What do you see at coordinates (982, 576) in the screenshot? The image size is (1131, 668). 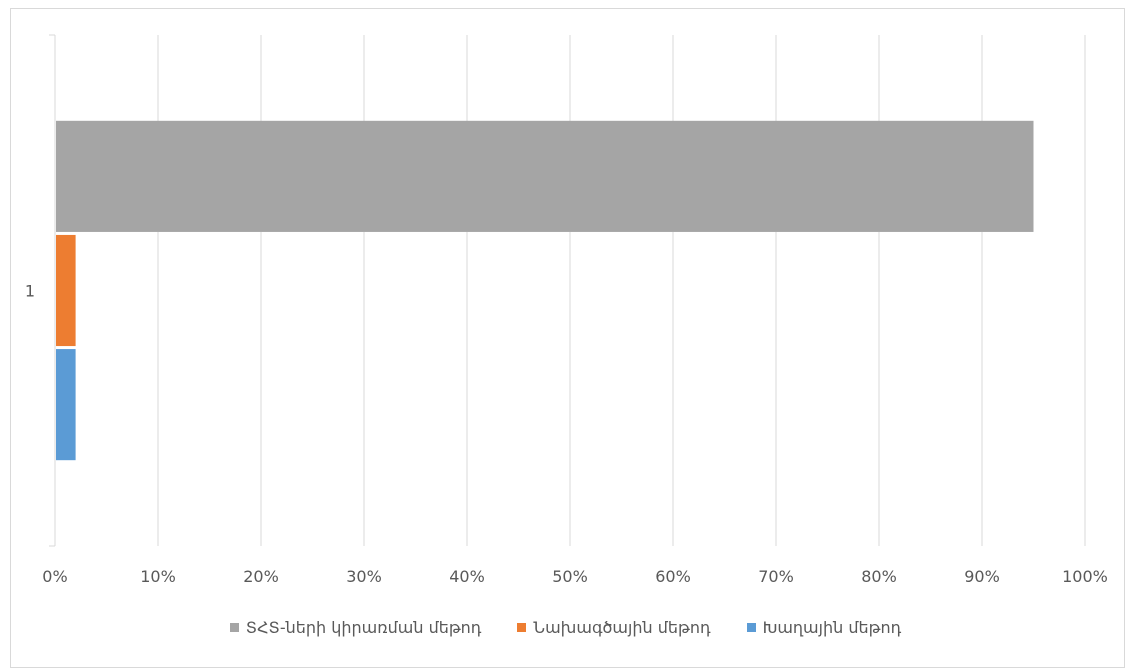 I see `x-tick-label: 90%` at bounding box center [982, 576].